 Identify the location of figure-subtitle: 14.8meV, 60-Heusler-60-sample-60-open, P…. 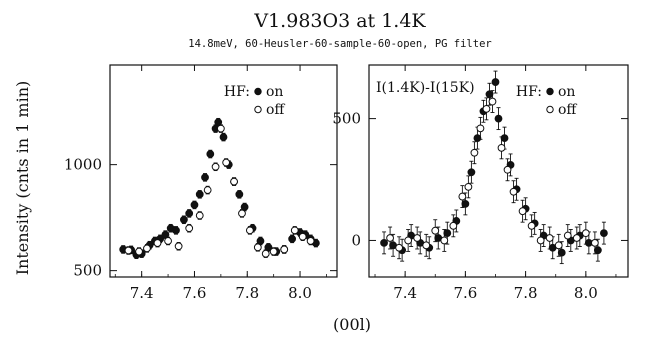
(339, 44).